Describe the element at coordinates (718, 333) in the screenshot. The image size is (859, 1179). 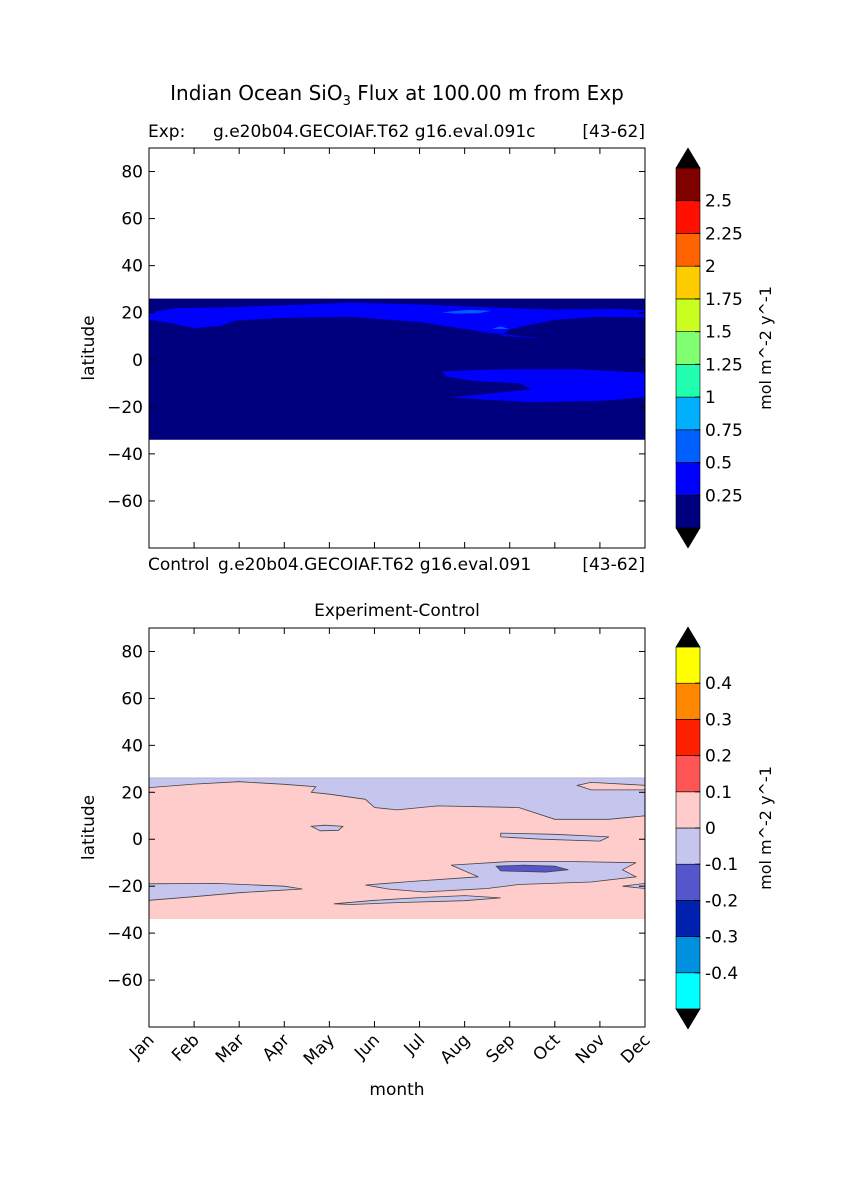
I see `colorbar-tick-label: 1.5` at that location.